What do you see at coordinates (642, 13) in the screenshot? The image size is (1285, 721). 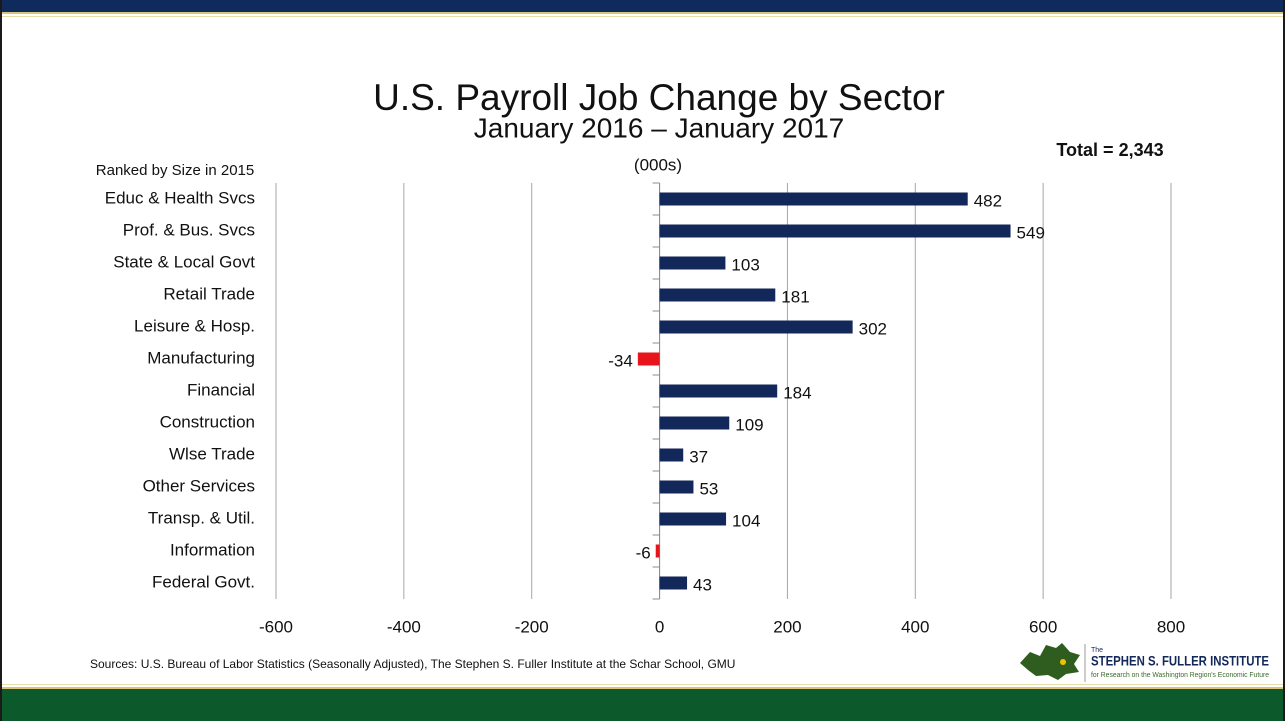 I see `top-rule` at bounding box center [642, 13].